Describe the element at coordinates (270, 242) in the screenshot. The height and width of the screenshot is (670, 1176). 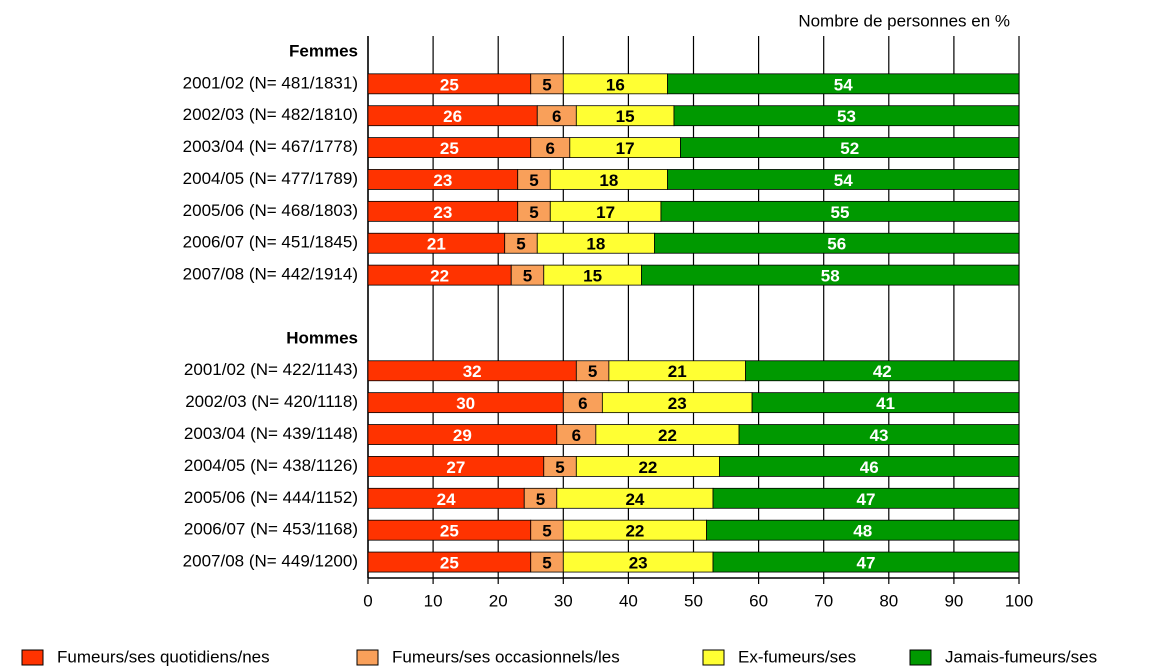
I see `y-tick-label: 2006/07 (N= 451/1845)` at that location.